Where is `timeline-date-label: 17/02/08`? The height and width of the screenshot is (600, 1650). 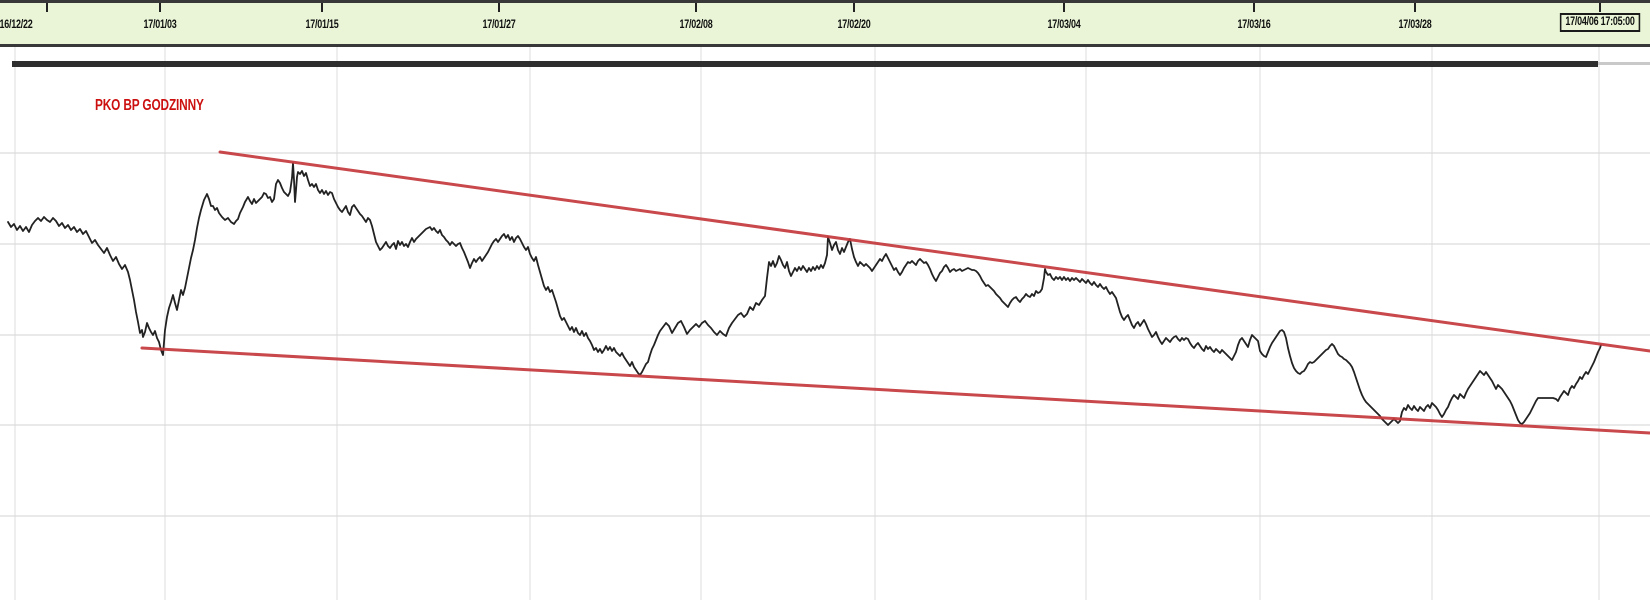
timeline-date-label: 17/02/08 is located at coordinates (696, 25).